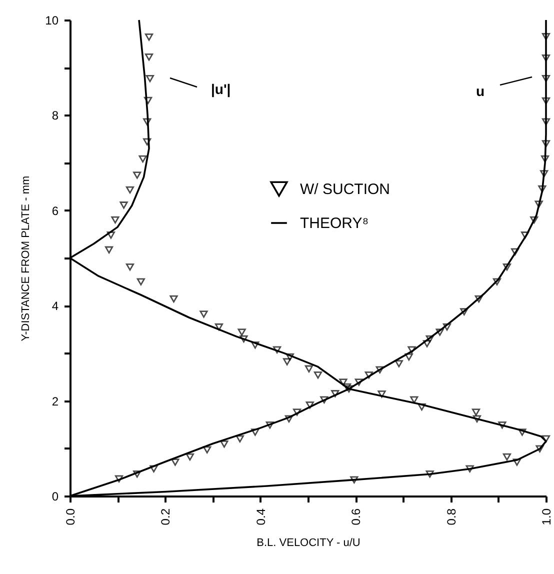  I want to click on legend-label: THEORY⁸, so click(334, 223).